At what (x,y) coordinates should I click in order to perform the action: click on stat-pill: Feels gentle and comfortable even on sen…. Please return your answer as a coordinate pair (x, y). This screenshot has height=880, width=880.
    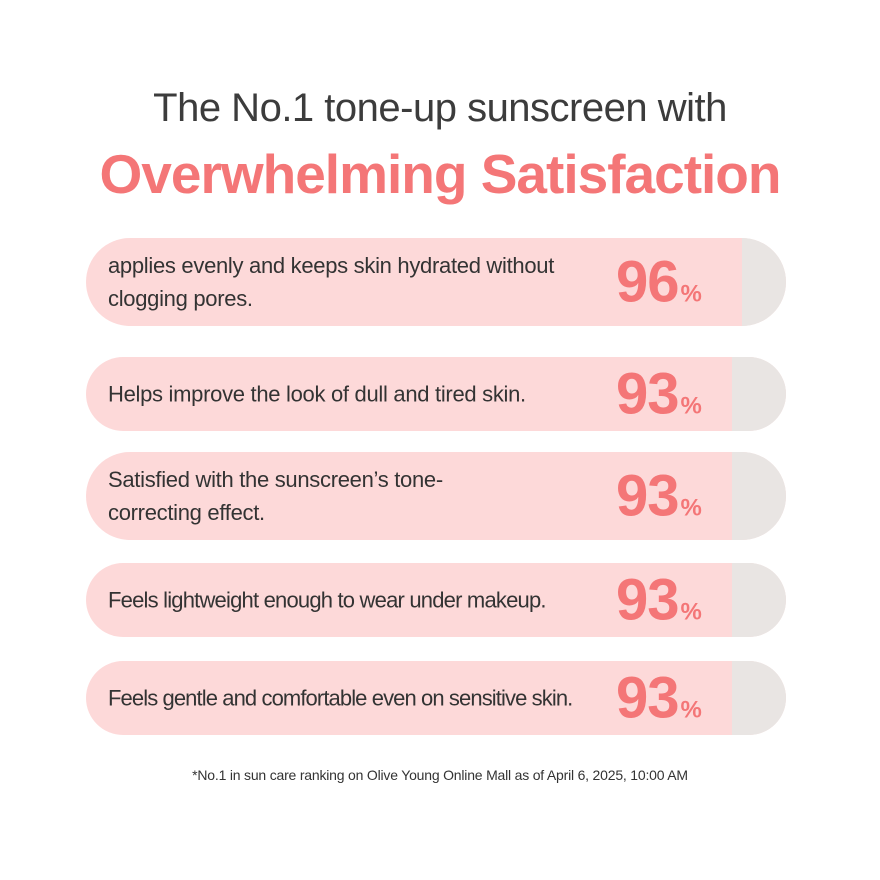
    Looking at the image, I should click on (436, 698).